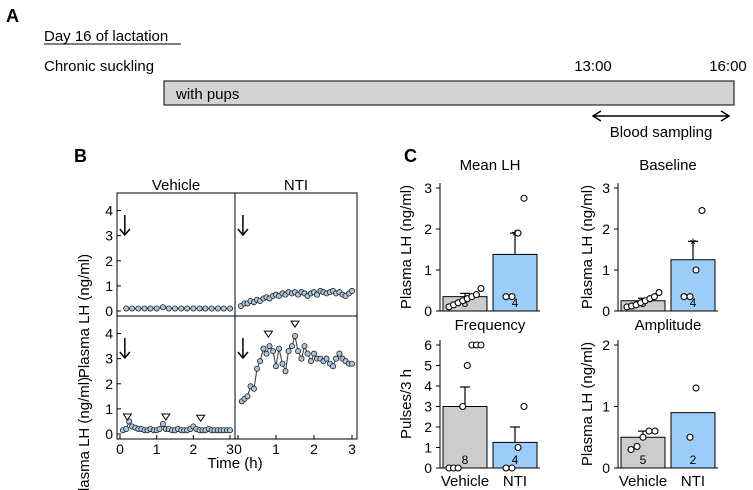  Describe the element at coordinates (606, 229) in the screenshot. I see `c_baseline-ytick-label: 2` at that location.